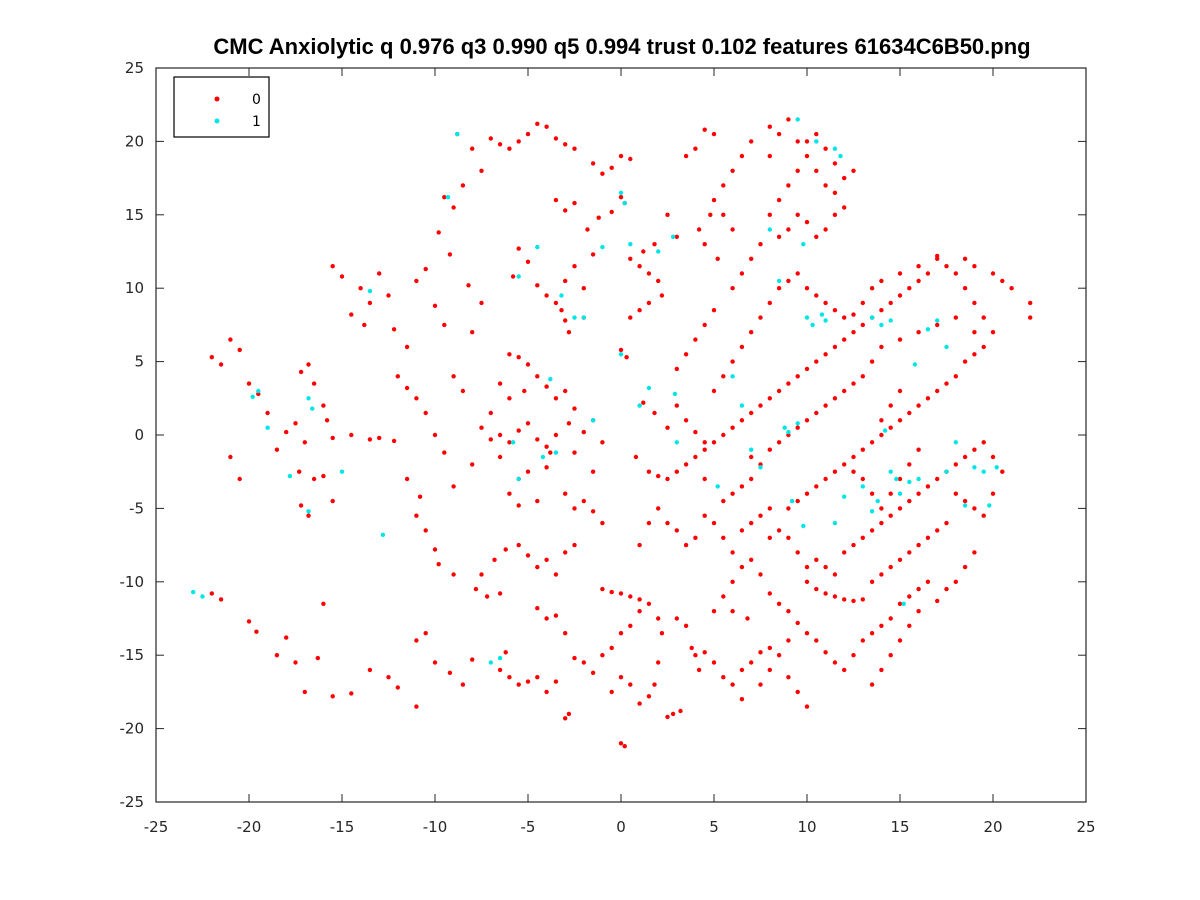  What do you see at coordinates (132, 655) in the screenshot?
I see `y-tick-label-2: -15` at bounding box center [132, 655].